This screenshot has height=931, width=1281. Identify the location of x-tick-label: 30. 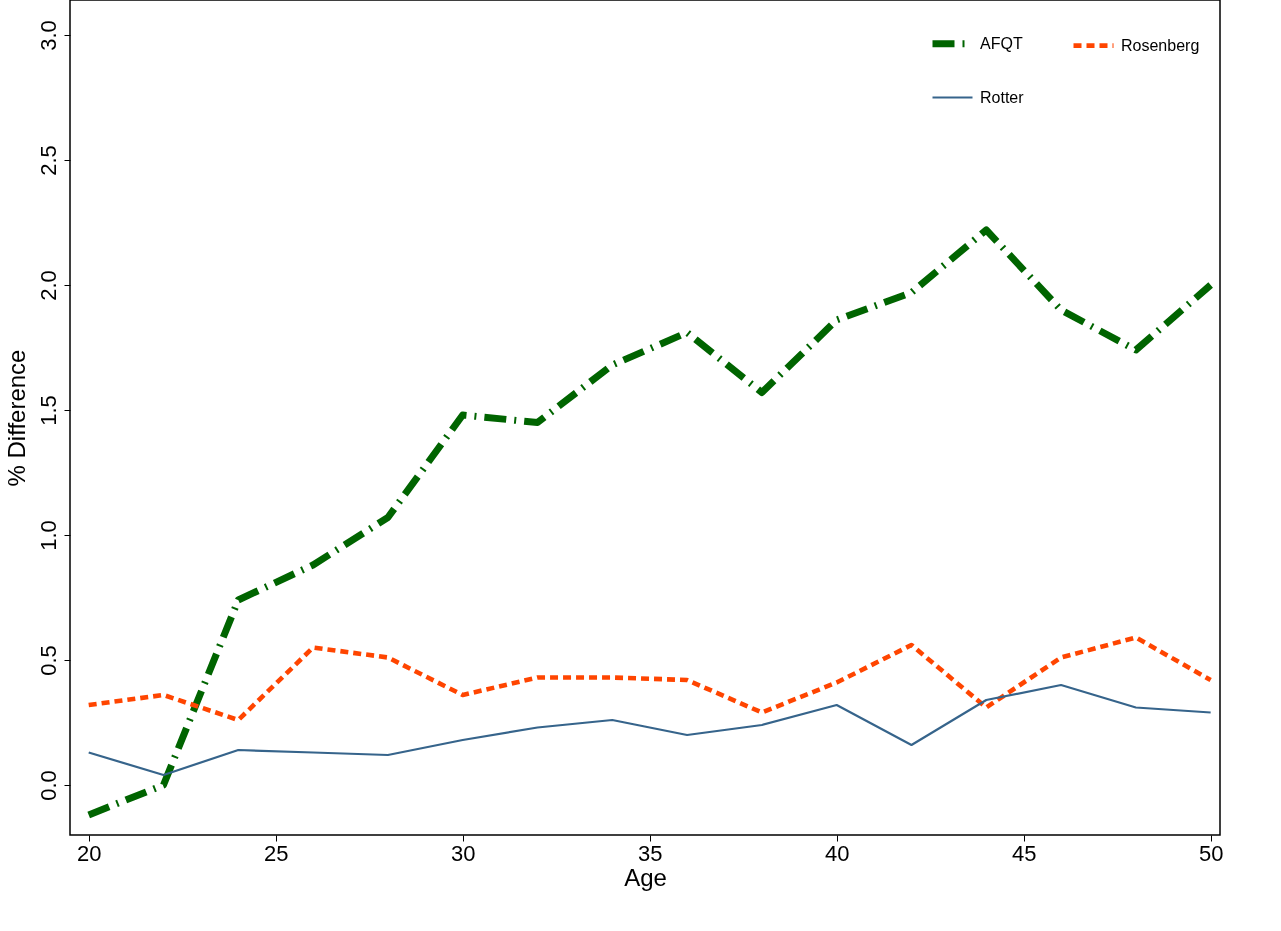
(463, 853).